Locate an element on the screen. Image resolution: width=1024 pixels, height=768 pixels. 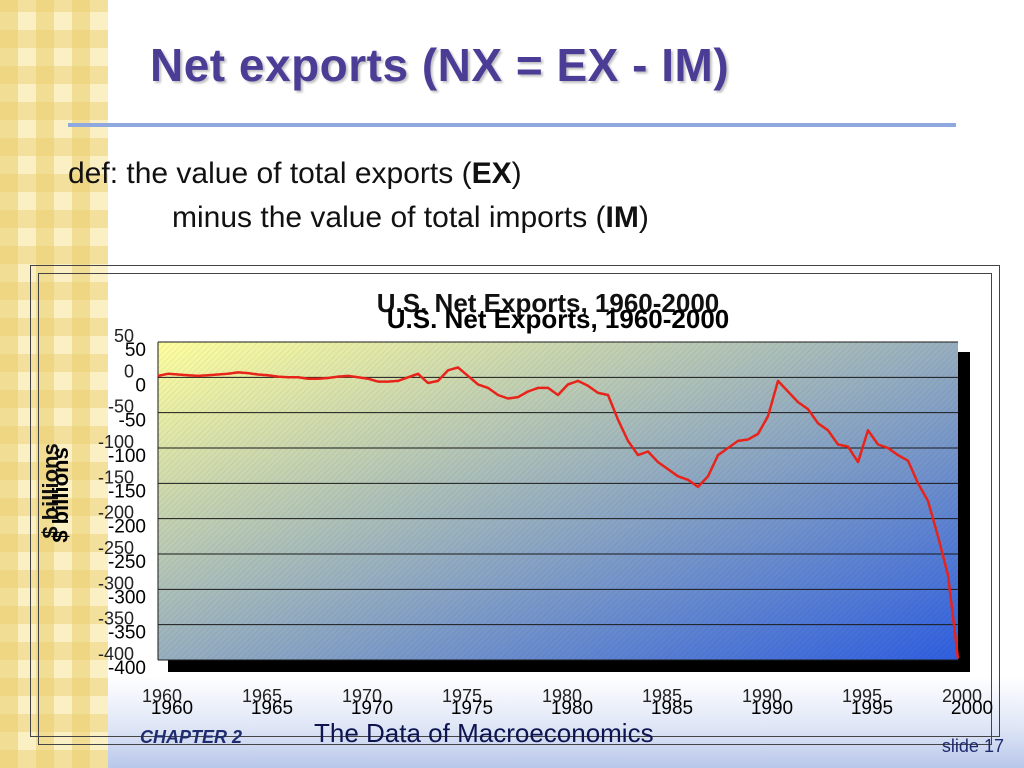
footer-band is located at coordinates (566, 722).